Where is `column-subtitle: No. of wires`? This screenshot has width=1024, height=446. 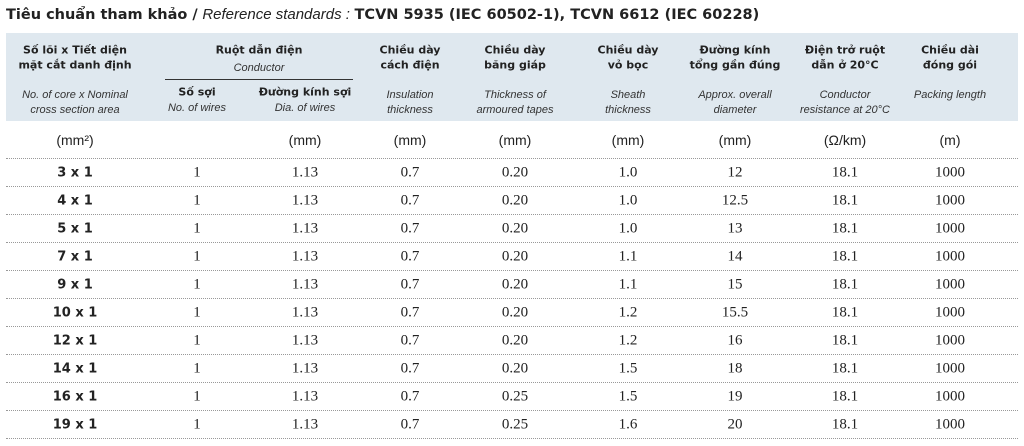
column-subtitle: No. of wires is located at coordinates (197, 108).